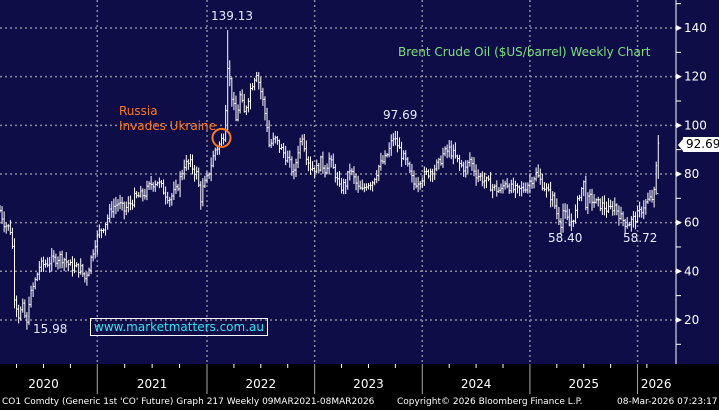 This screenshot has height=410, width=719. I want to click on footer-copyright: Copyright© 2026 Bloomberg Finance L.P., so click(490, 402).